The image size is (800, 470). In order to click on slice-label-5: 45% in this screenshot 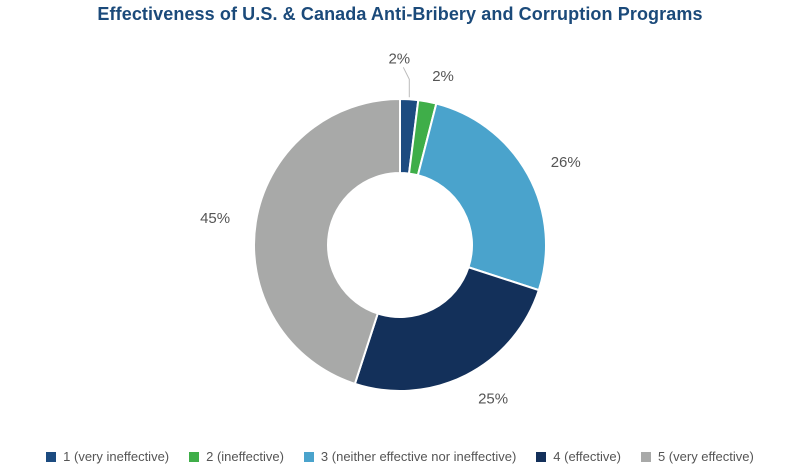, I will do `click(215, 218)`.